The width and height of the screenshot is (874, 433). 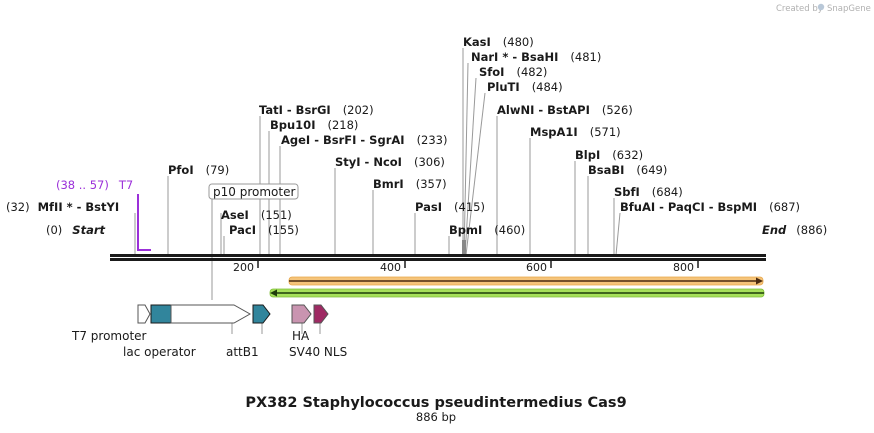 What do you see at coordinates (76, 230) in the screenshot?
I see `sequence-start: (0) Start` at bounding box center [76, 230].